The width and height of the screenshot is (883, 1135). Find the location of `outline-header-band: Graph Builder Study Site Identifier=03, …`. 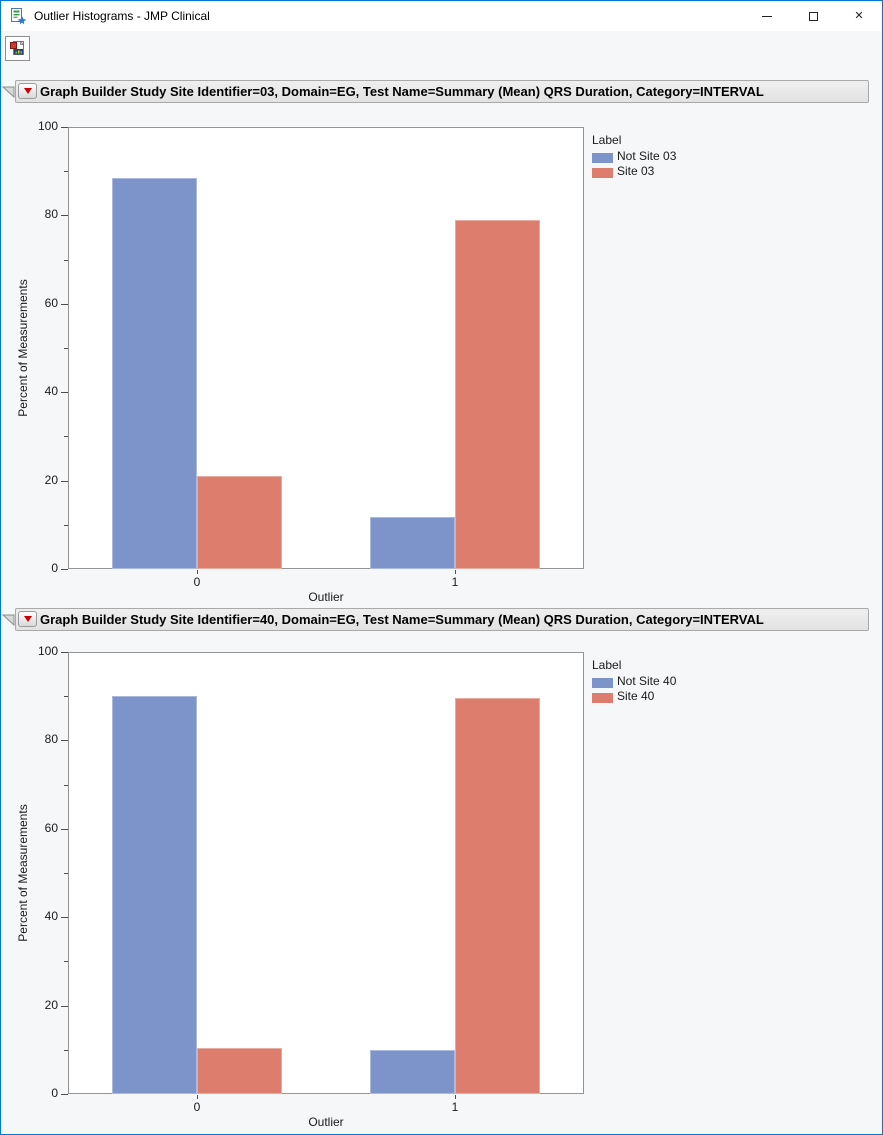

outline-header-band: Graph Builder Study Site Identifier=03, … is located at coordinates (442, 91).